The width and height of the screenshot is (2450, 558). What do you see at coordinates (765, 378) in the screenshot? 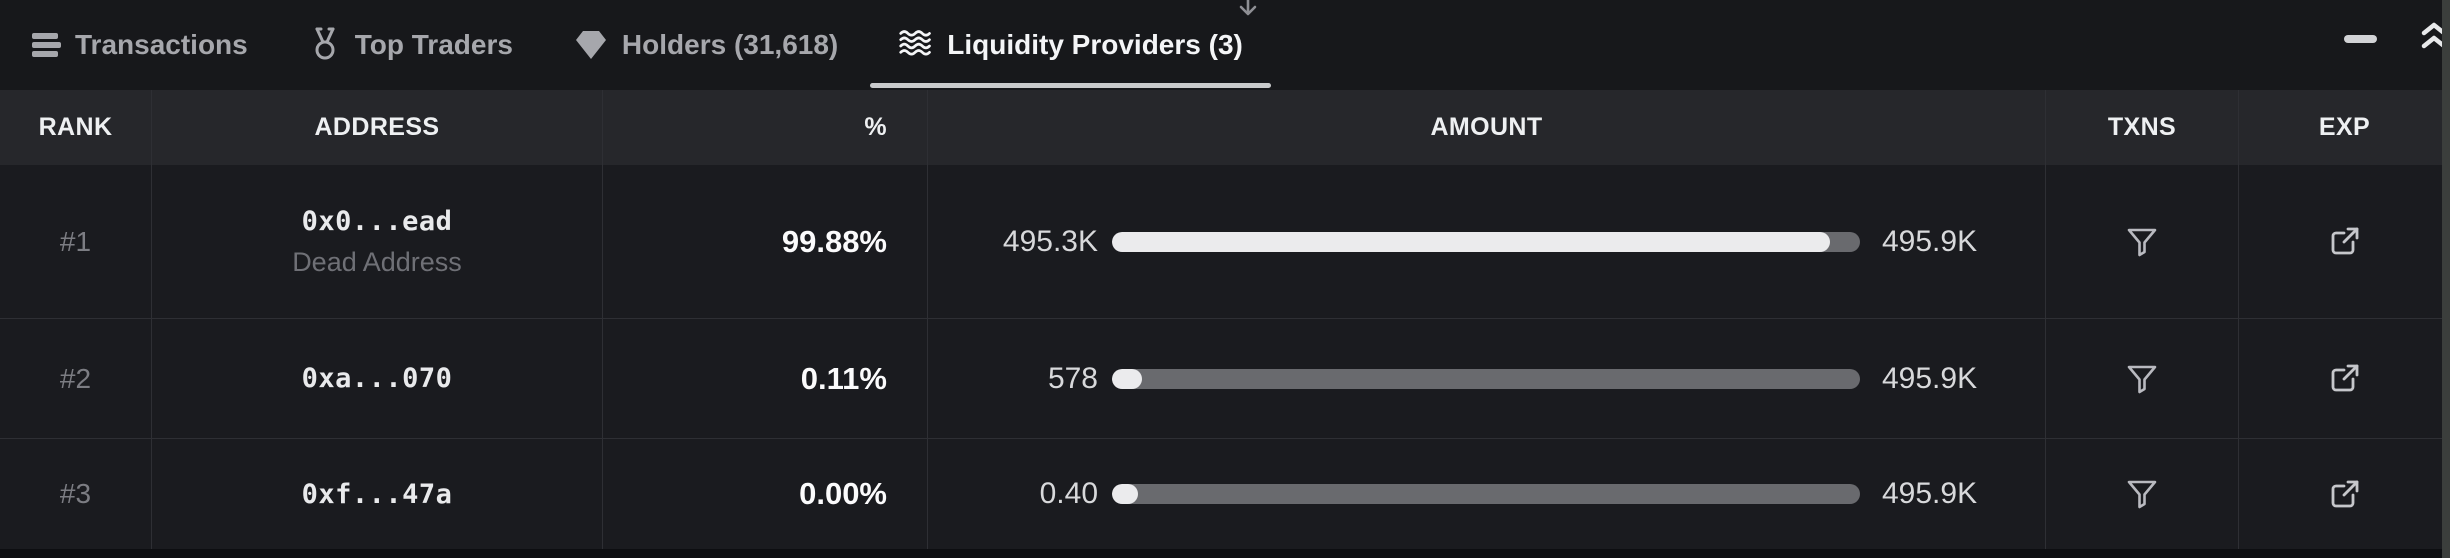
I see `percent-cell: 0.11%` at bounding box center [765, 378].